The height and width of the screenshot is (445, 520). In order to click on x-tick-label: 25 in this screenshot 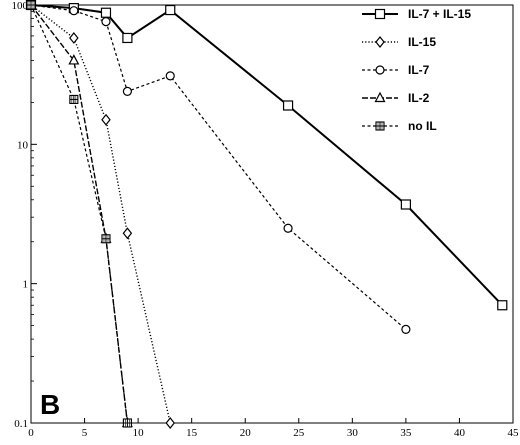, I will do `click(299, 433)`.